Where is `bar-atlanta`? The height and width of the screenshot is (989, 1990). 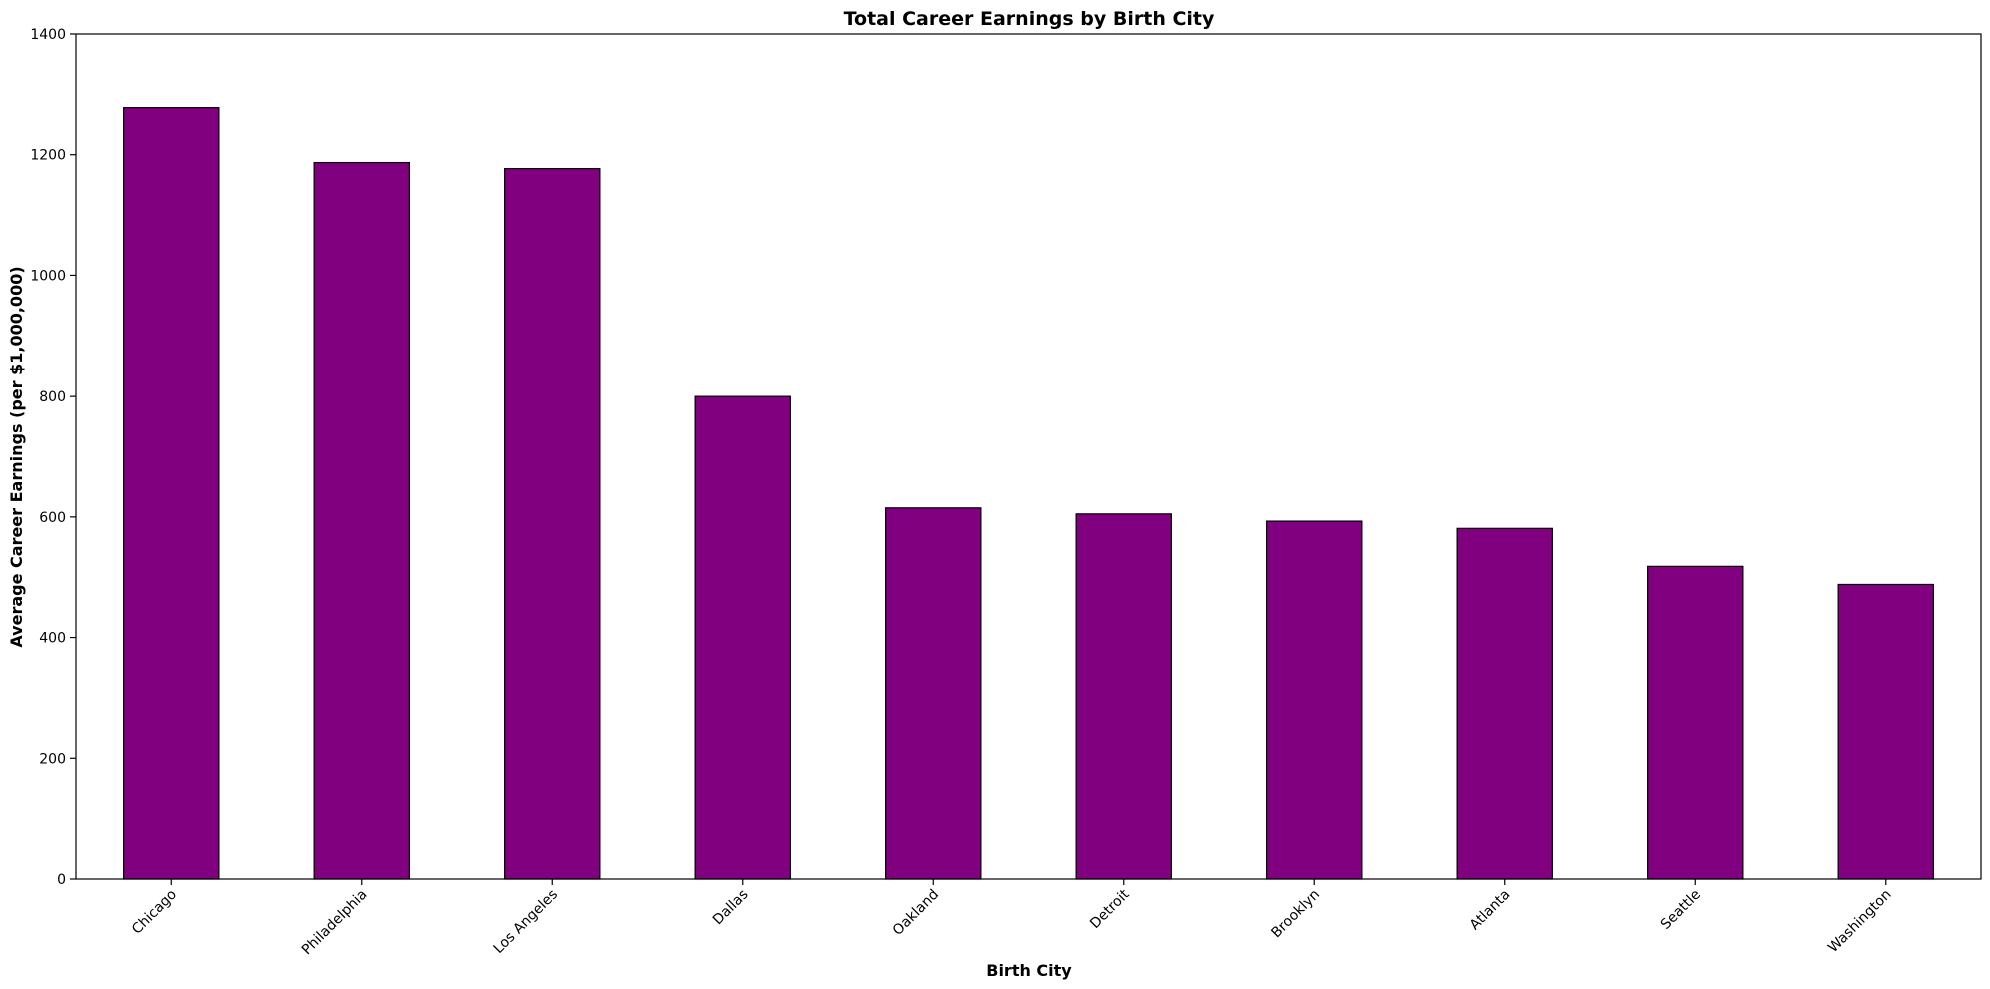 bar-atlanta is located at coordinates (1504, 703).